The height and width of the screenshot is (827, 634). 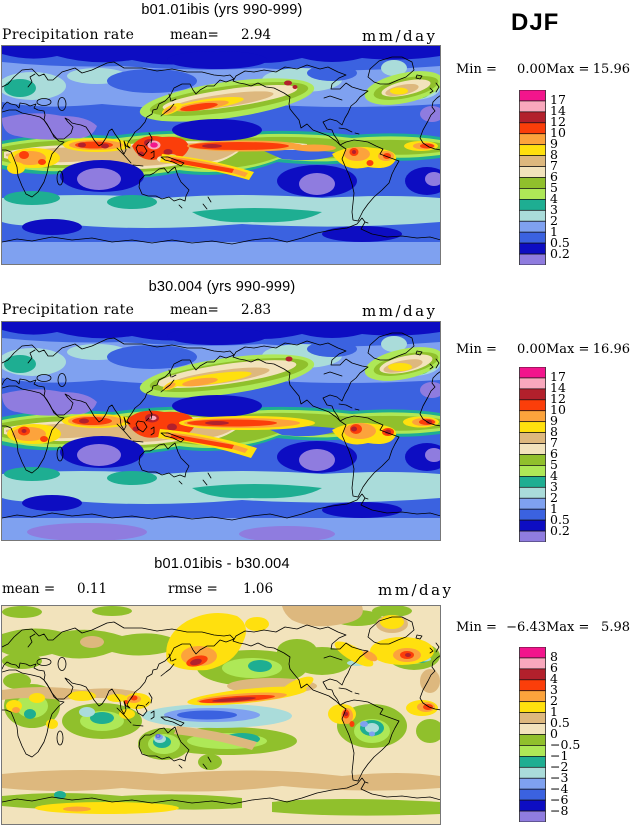 What do you see at coordinates (526, 627) in the screenshot?
I see `min-value: −6.43` at bounding box center [526, 627].